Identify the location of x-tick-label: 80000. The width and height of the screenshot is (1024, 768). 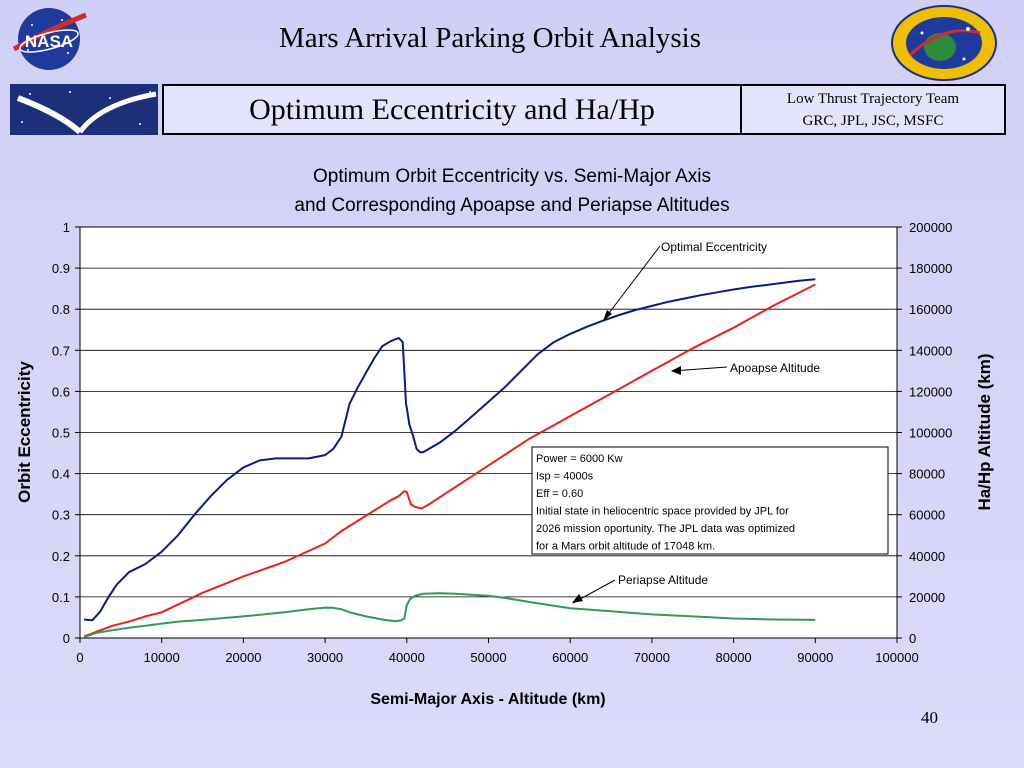
(734, 657).